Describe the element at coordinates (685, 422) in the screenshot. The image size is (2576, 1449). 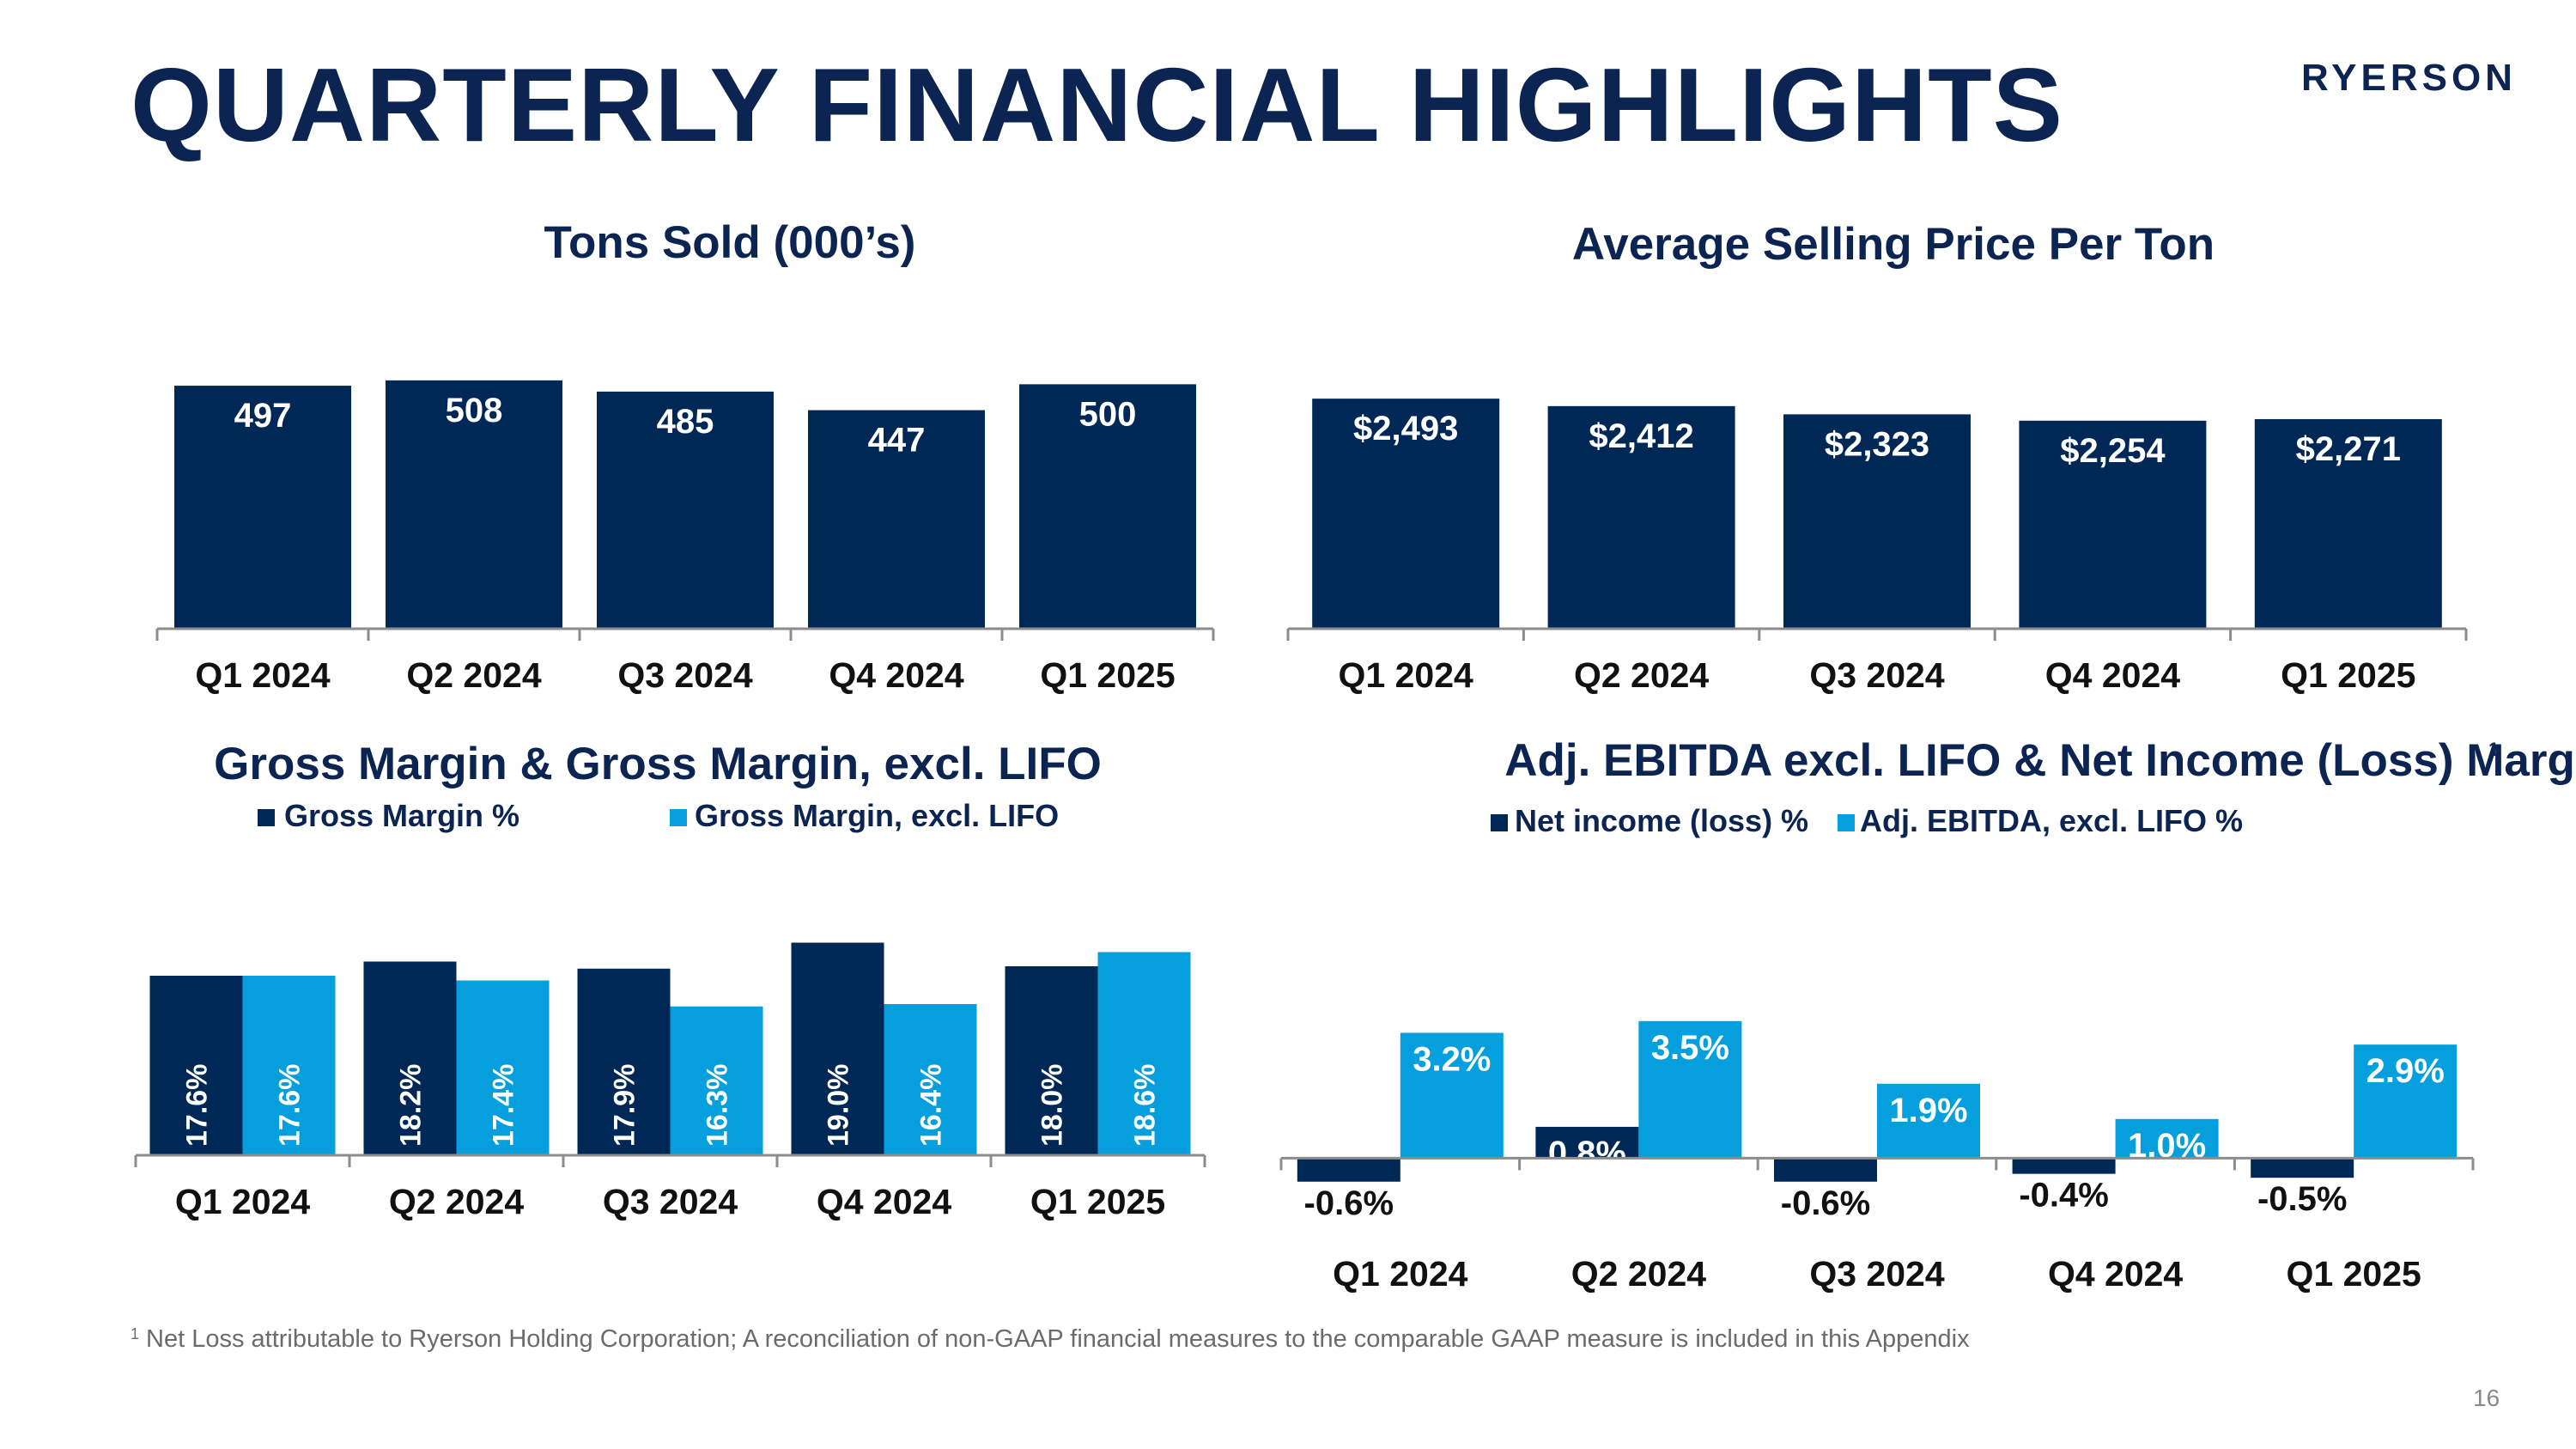
I see `data-label: 485` at that location.